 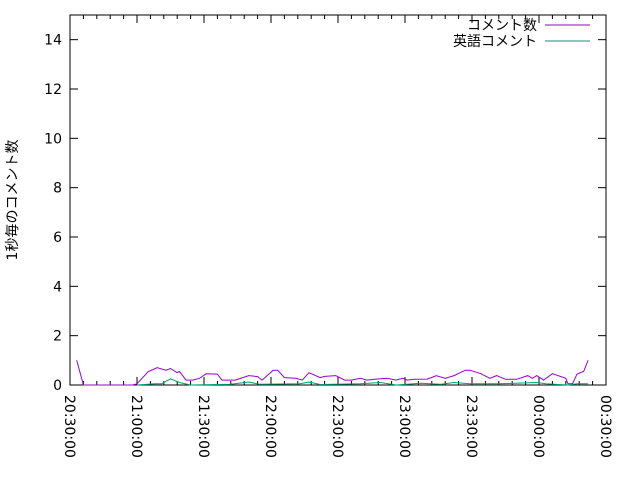 What do you see at coordinates (203, 426) in the screenshot?
I see `x-tick-label: 21:30:00` at bounding box center [203, 426].